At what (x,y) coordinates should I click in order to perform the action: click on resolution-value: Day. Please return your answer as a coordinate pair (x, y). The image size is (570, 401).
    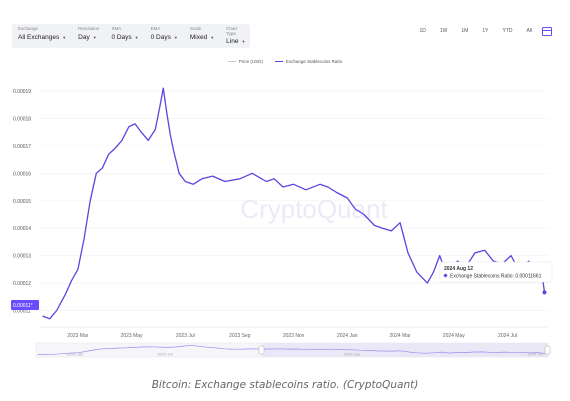
    Looking at the image, I should click on (84, 37).